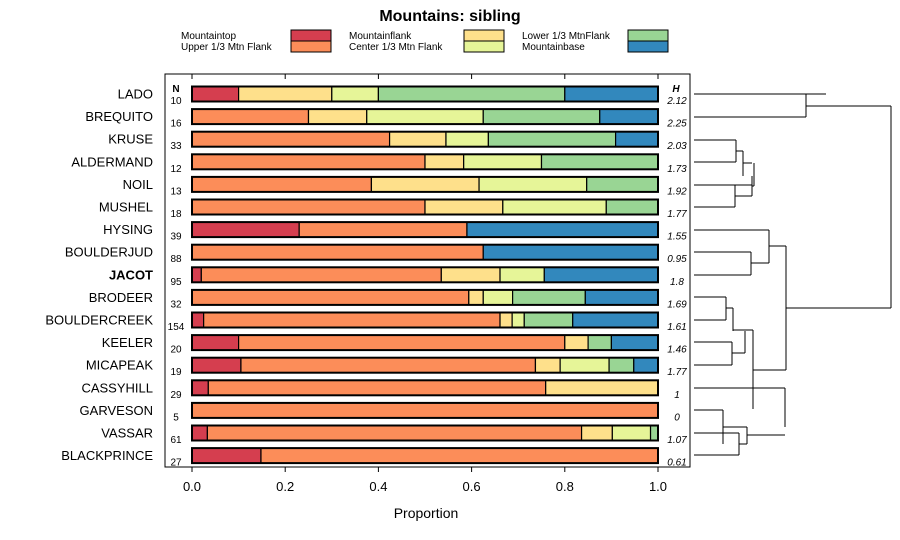 The width and height of the screenshot is (900, 540). Describe the element at coordinates (677, 304) in the screenshot. I see `h-value: 1.69` at that location.